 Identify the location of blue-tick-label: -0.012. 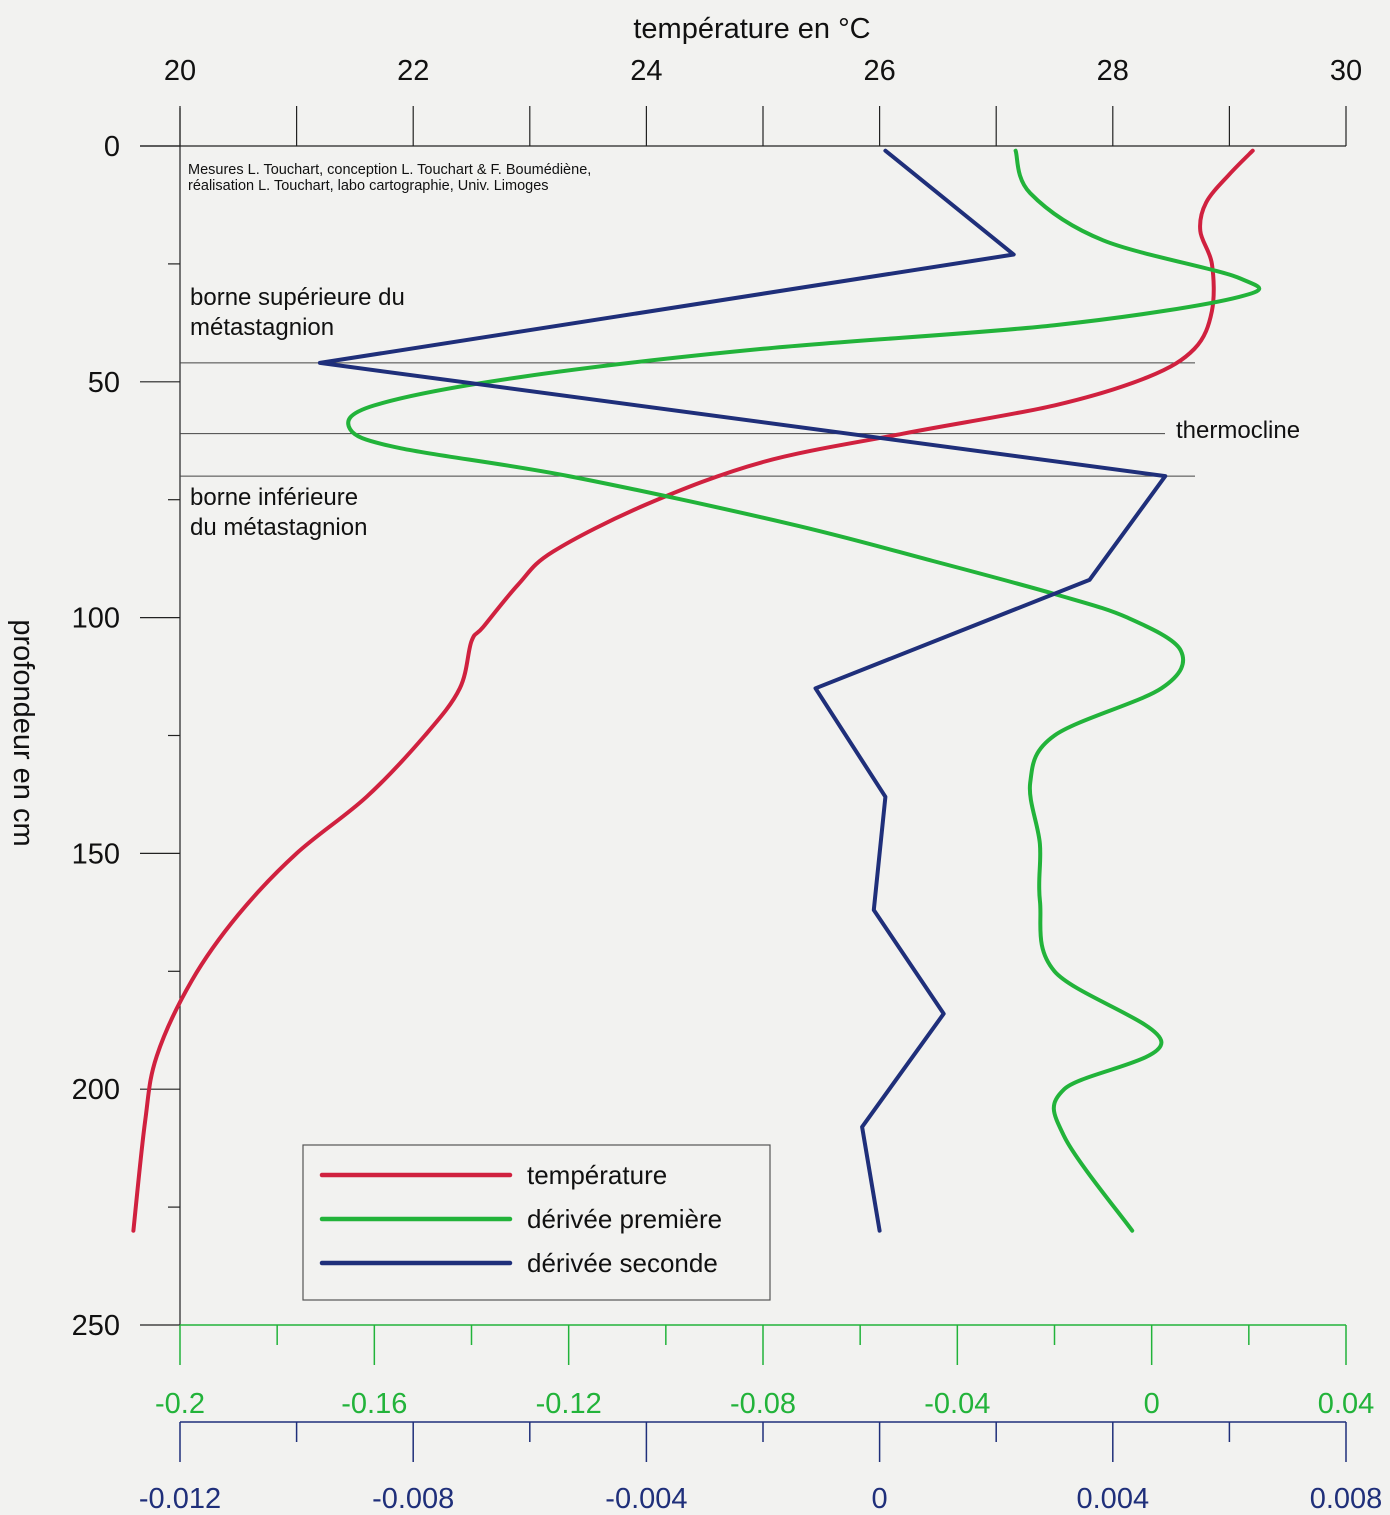
(180, 1499).